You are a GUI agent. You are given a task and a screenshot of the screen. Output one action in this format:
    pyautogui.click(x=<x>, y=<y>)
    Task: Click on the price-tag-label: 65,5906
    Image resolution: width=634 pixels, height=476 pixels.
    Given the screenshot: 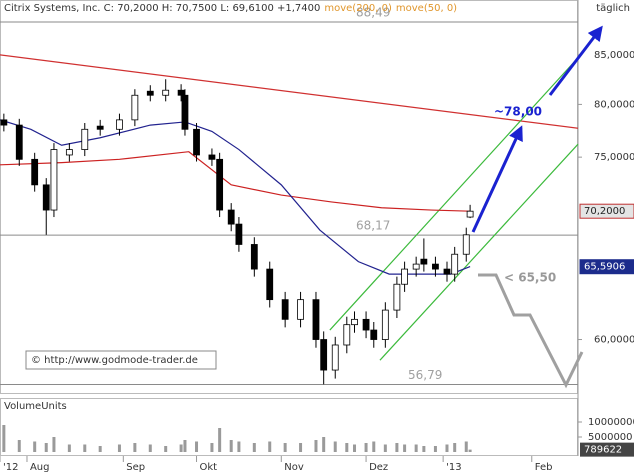 What is the action you would take?
    pyautogui.click(x=604, y=267)
    